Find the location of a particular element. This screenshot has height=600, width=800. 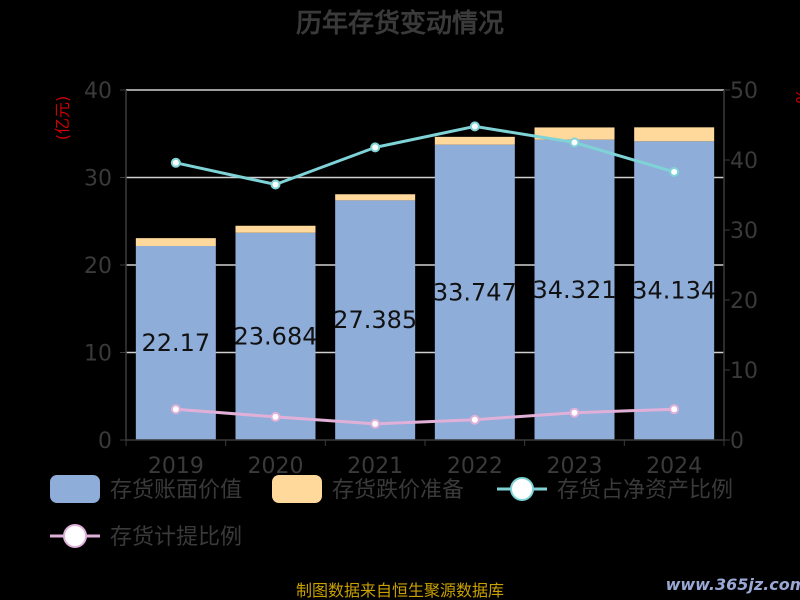

bar-labels: 22.17 23.684 27.385 33.747 34.321 34.134 is located at coordinates (428, 316).